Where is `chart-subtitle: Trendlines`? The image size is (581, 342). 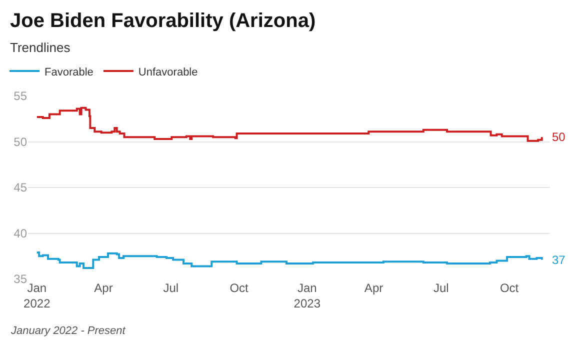
chart-subtitle: Trendlines is located at coordinates (40, 47).